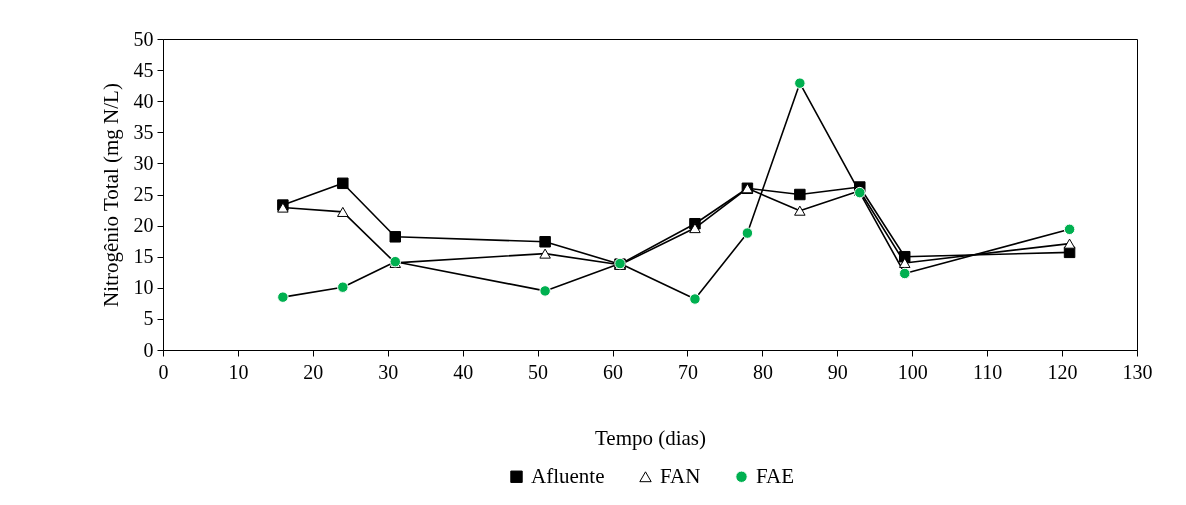 The width and height of the screenshot is (1186, 505). What do you see at coordinates (143, 100) in the screenshot?
I see `y-tick-label: 40` at bounding box center [143, 100].